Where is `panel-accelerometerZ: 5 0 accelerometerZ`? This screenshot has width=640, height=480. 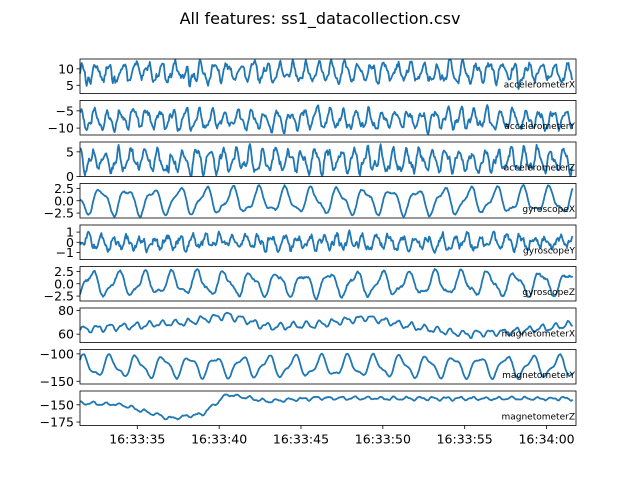
panel-accelerometerZ: 5 0 accelerometerZ is located at coordinates (321, 162).